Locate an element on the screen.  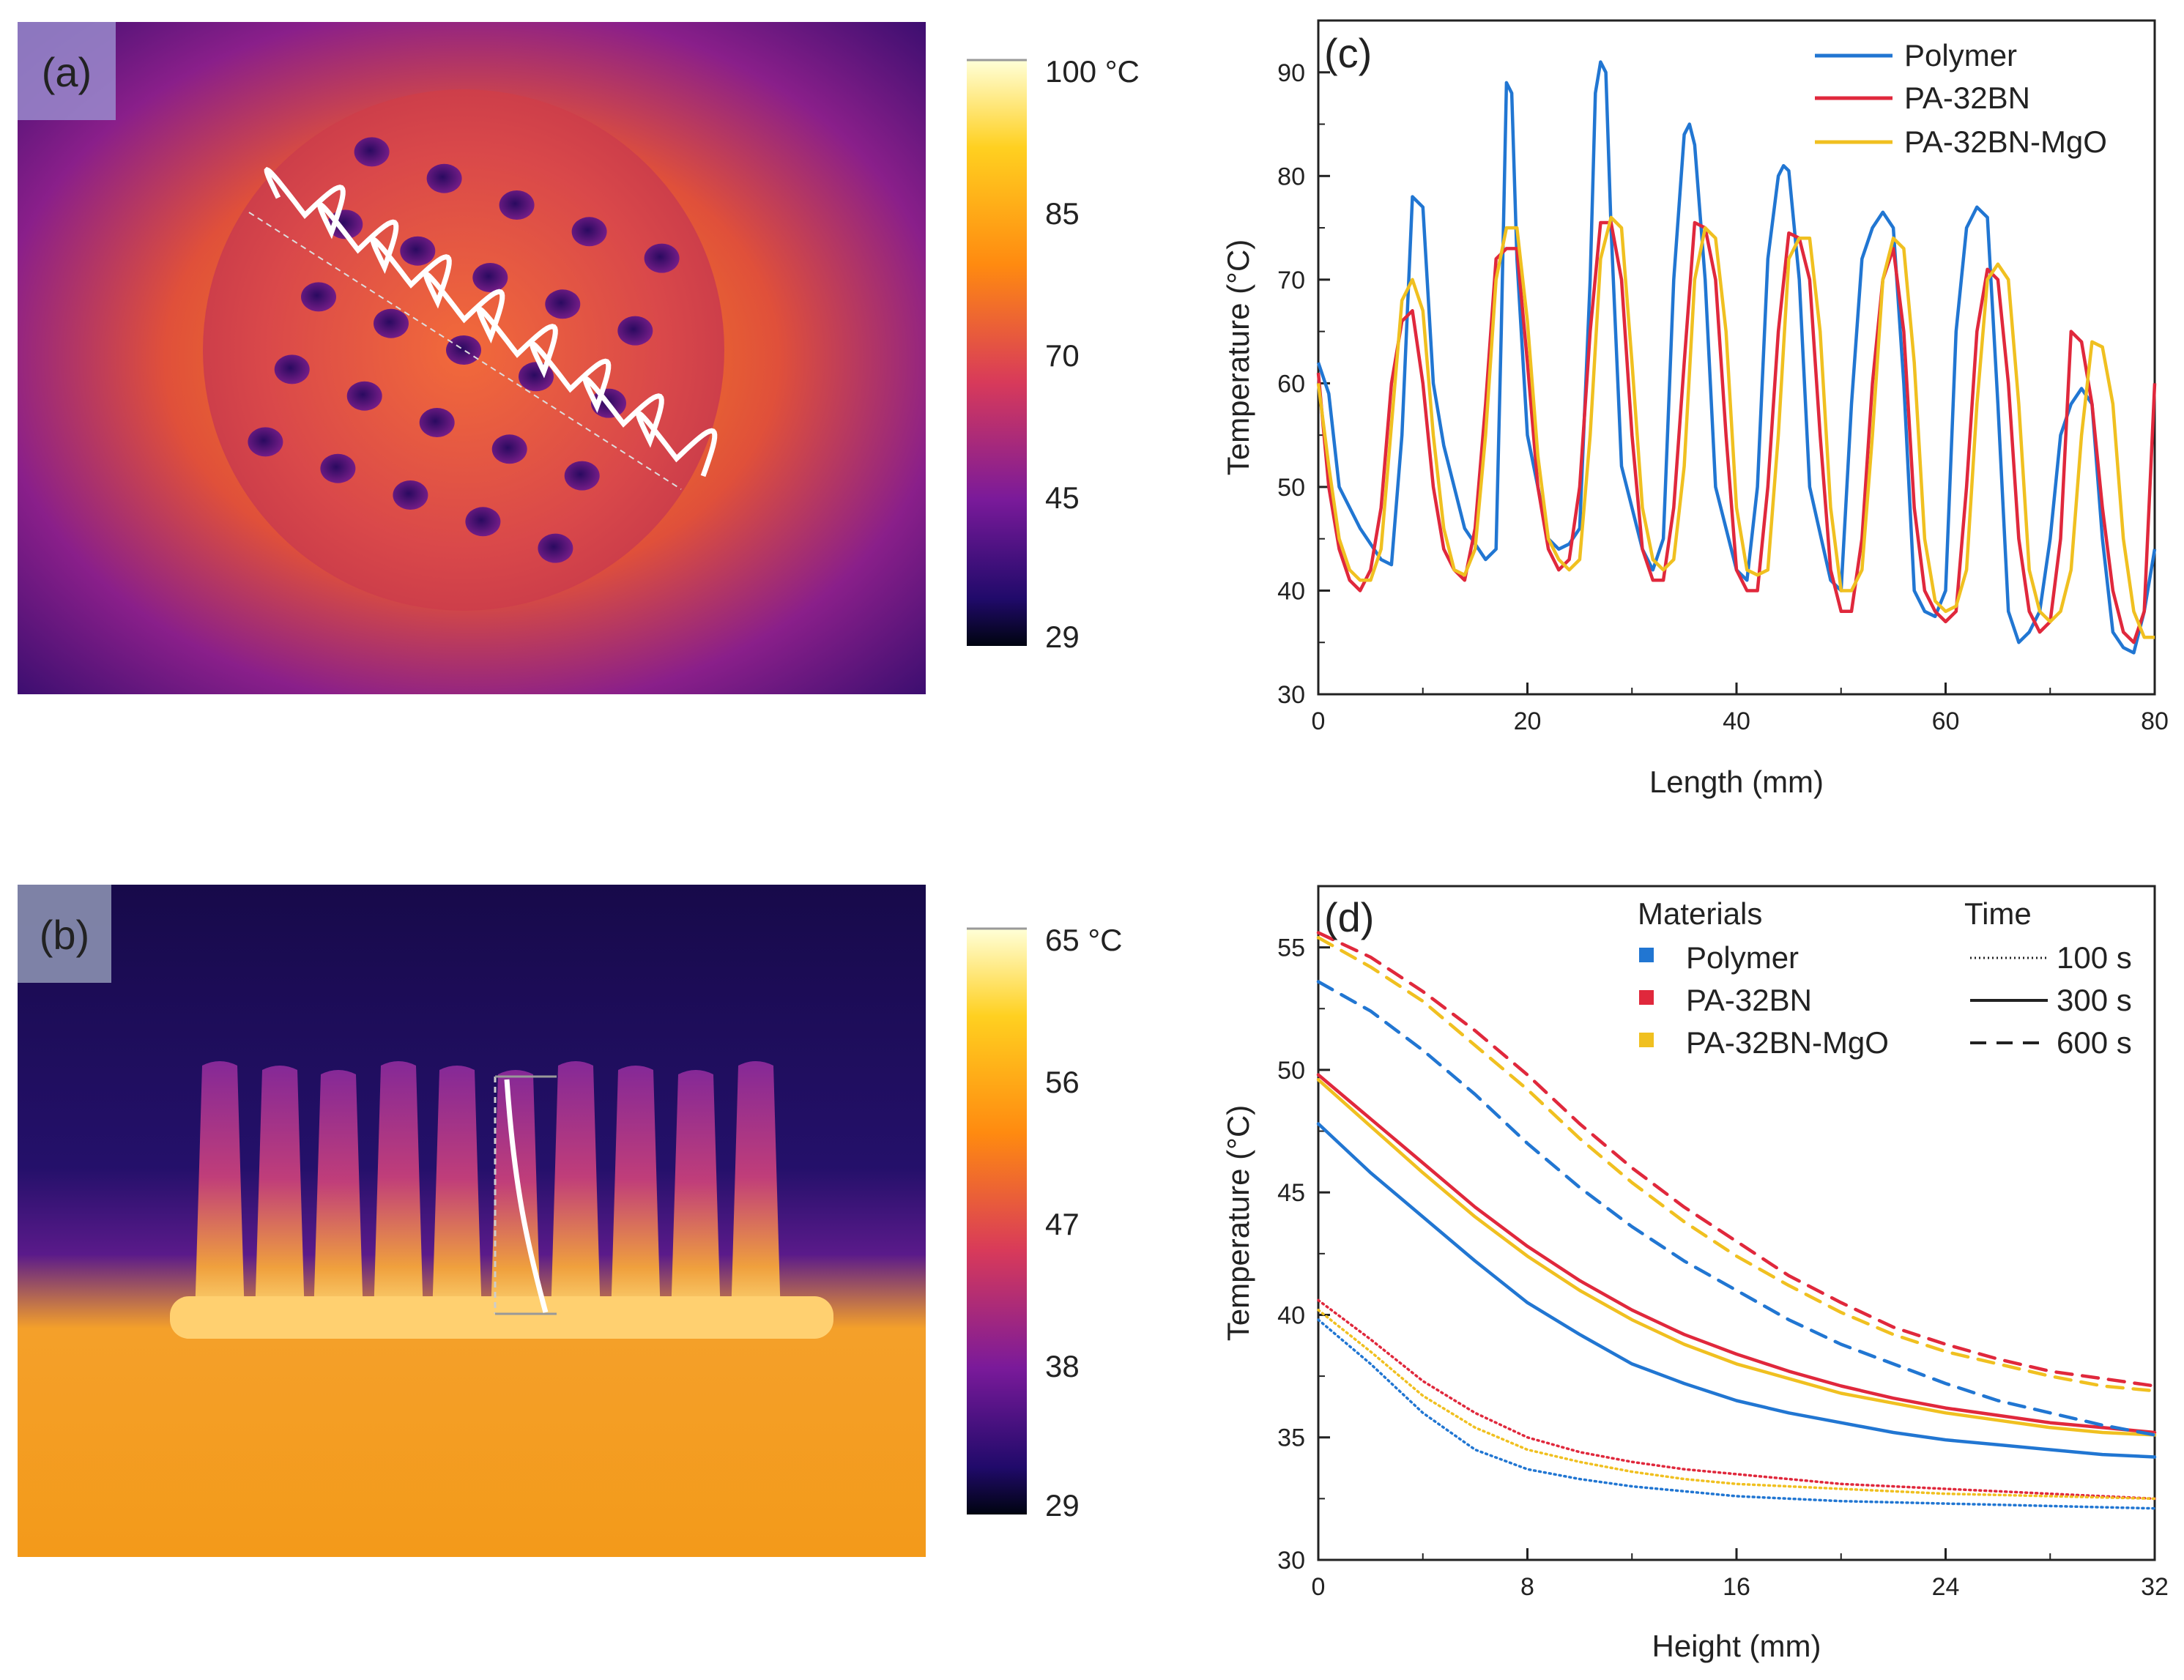
series-d-pa-32bn-100-s is located at coordinates (1737, 1399).